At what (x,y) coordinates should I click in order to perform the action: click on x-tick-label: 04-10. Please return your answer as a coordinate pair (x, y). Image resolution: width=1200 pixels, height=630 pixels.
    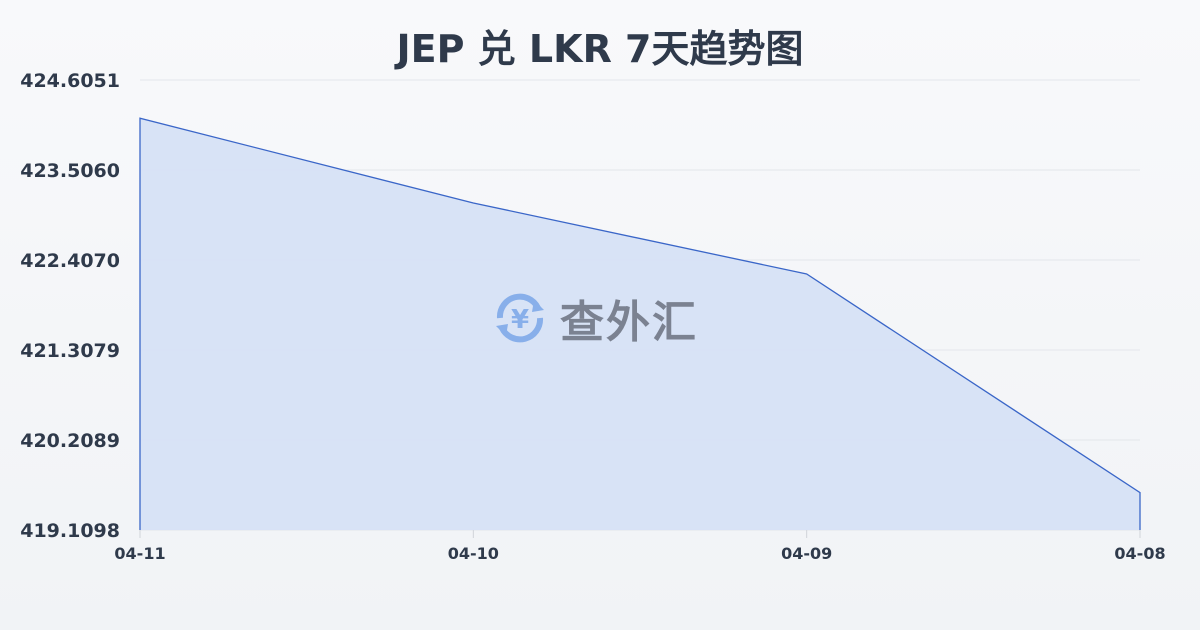
    Looking at the image, I should click on (473, 553).